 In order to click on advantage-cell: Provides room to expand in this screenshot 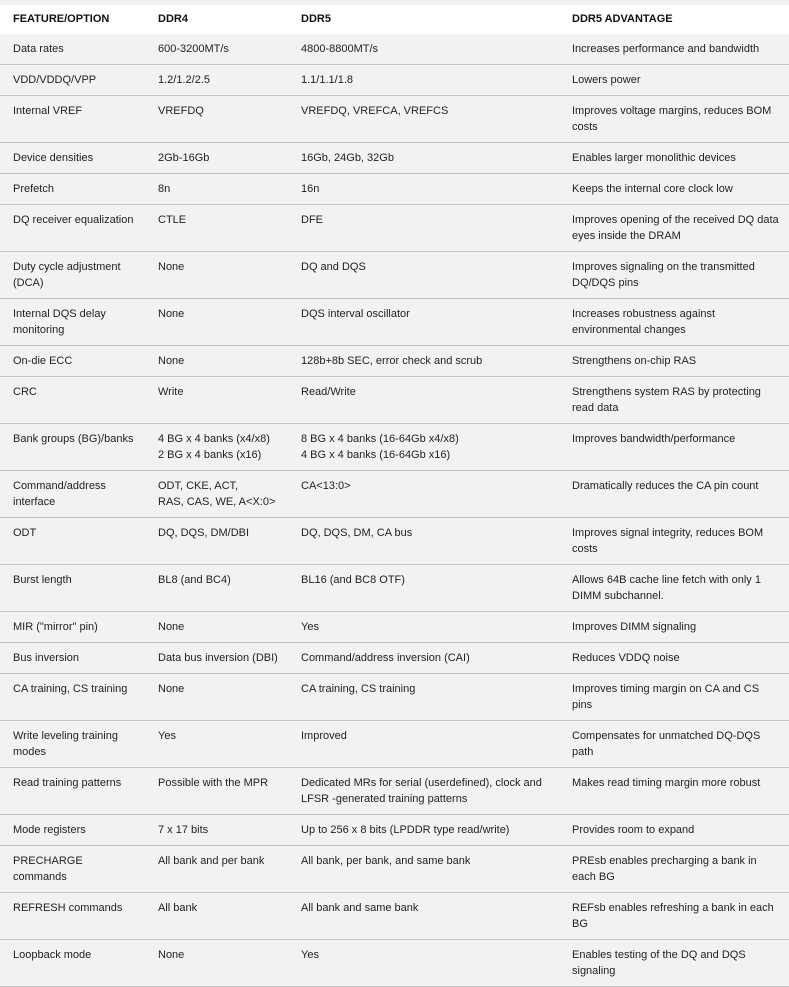, I will do `click(674, 830)`.